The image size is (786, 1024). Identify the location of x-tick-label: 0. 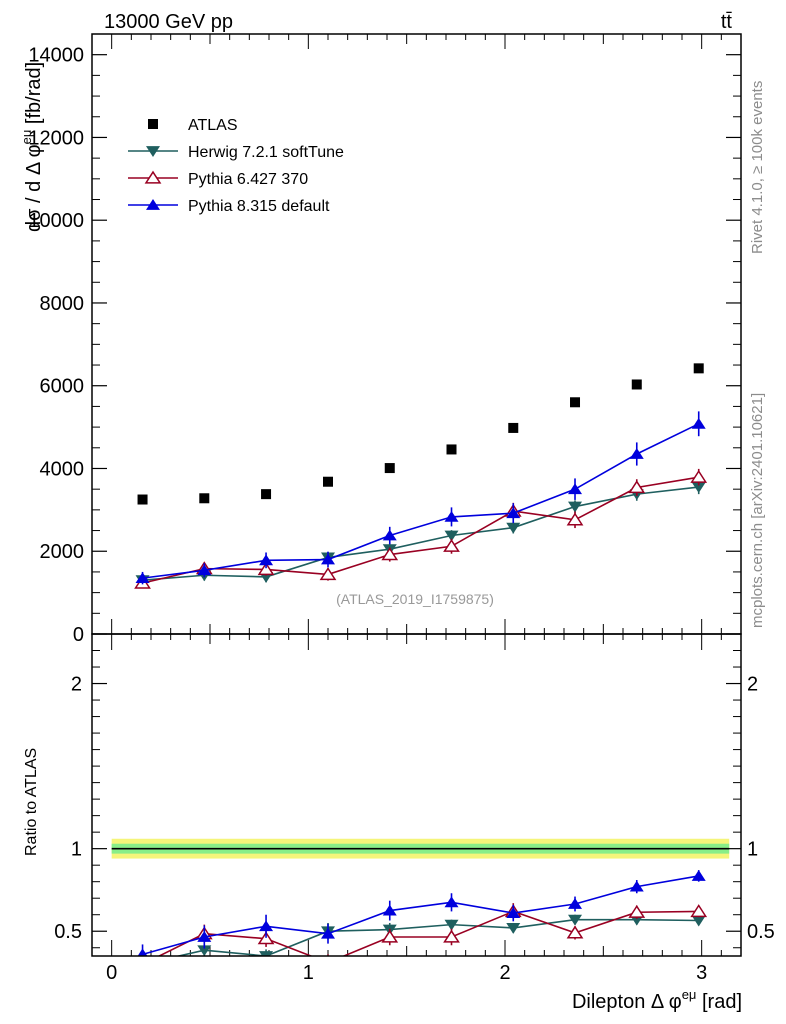
(111, 973).